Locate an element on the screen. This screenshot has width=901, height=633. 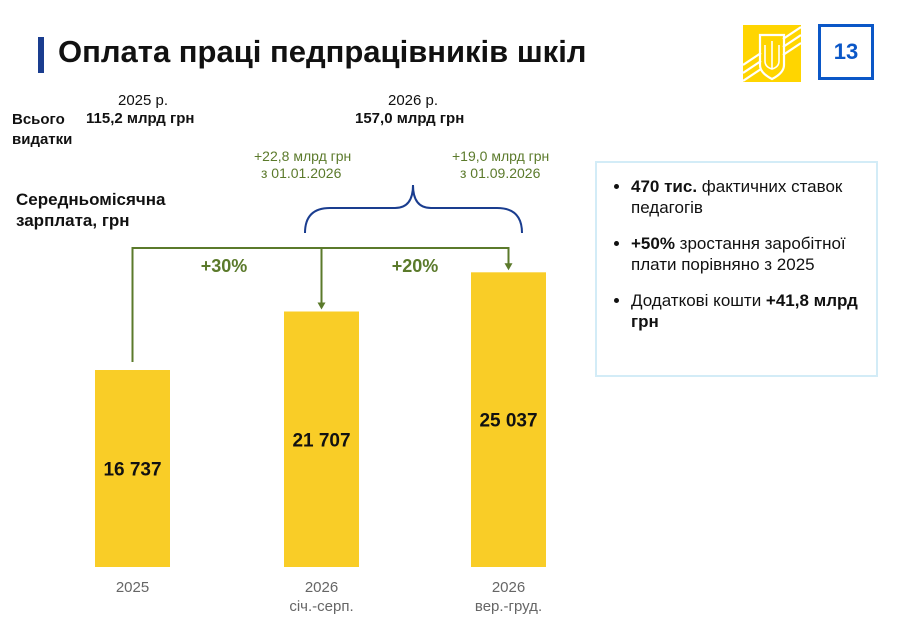
add2-amount: +19,0 млрд грн is located at coordinates (501, 156).